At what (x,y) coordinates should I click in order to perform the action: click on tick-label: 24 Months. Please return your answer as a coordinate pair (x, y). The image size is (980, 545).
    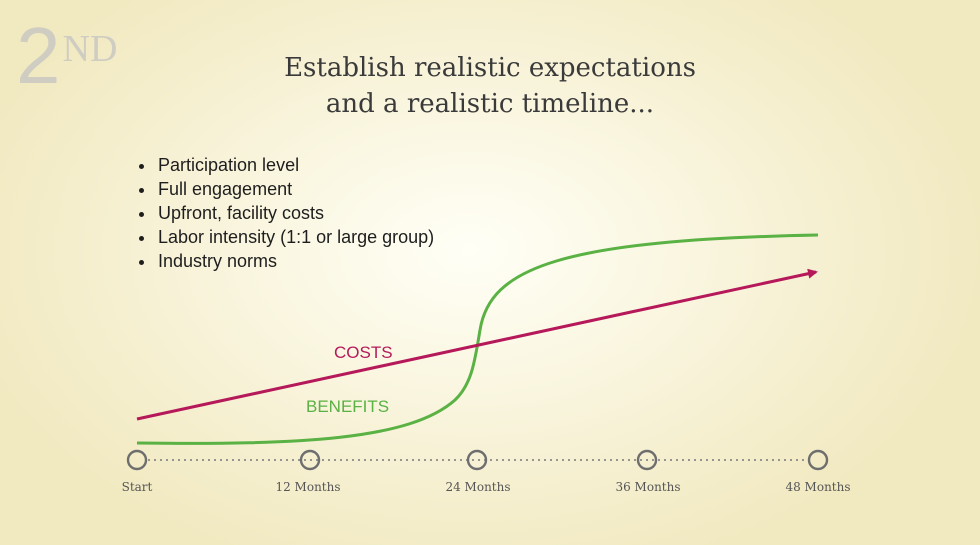
    Looking at the image, I should click on (477, 487).